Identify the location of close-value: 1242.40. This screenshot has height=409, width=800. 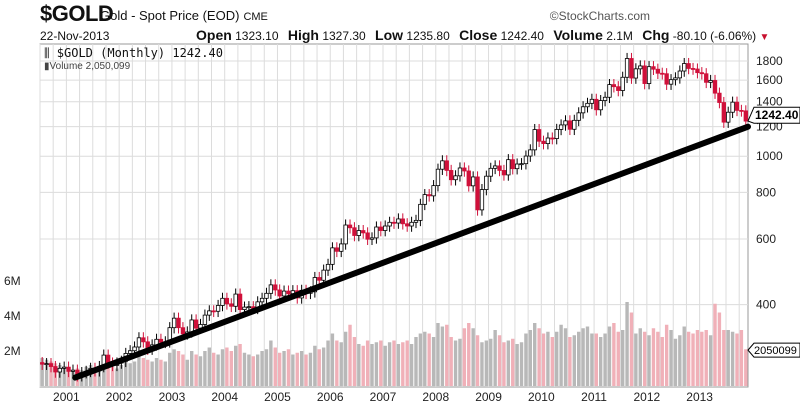
(522, 36).